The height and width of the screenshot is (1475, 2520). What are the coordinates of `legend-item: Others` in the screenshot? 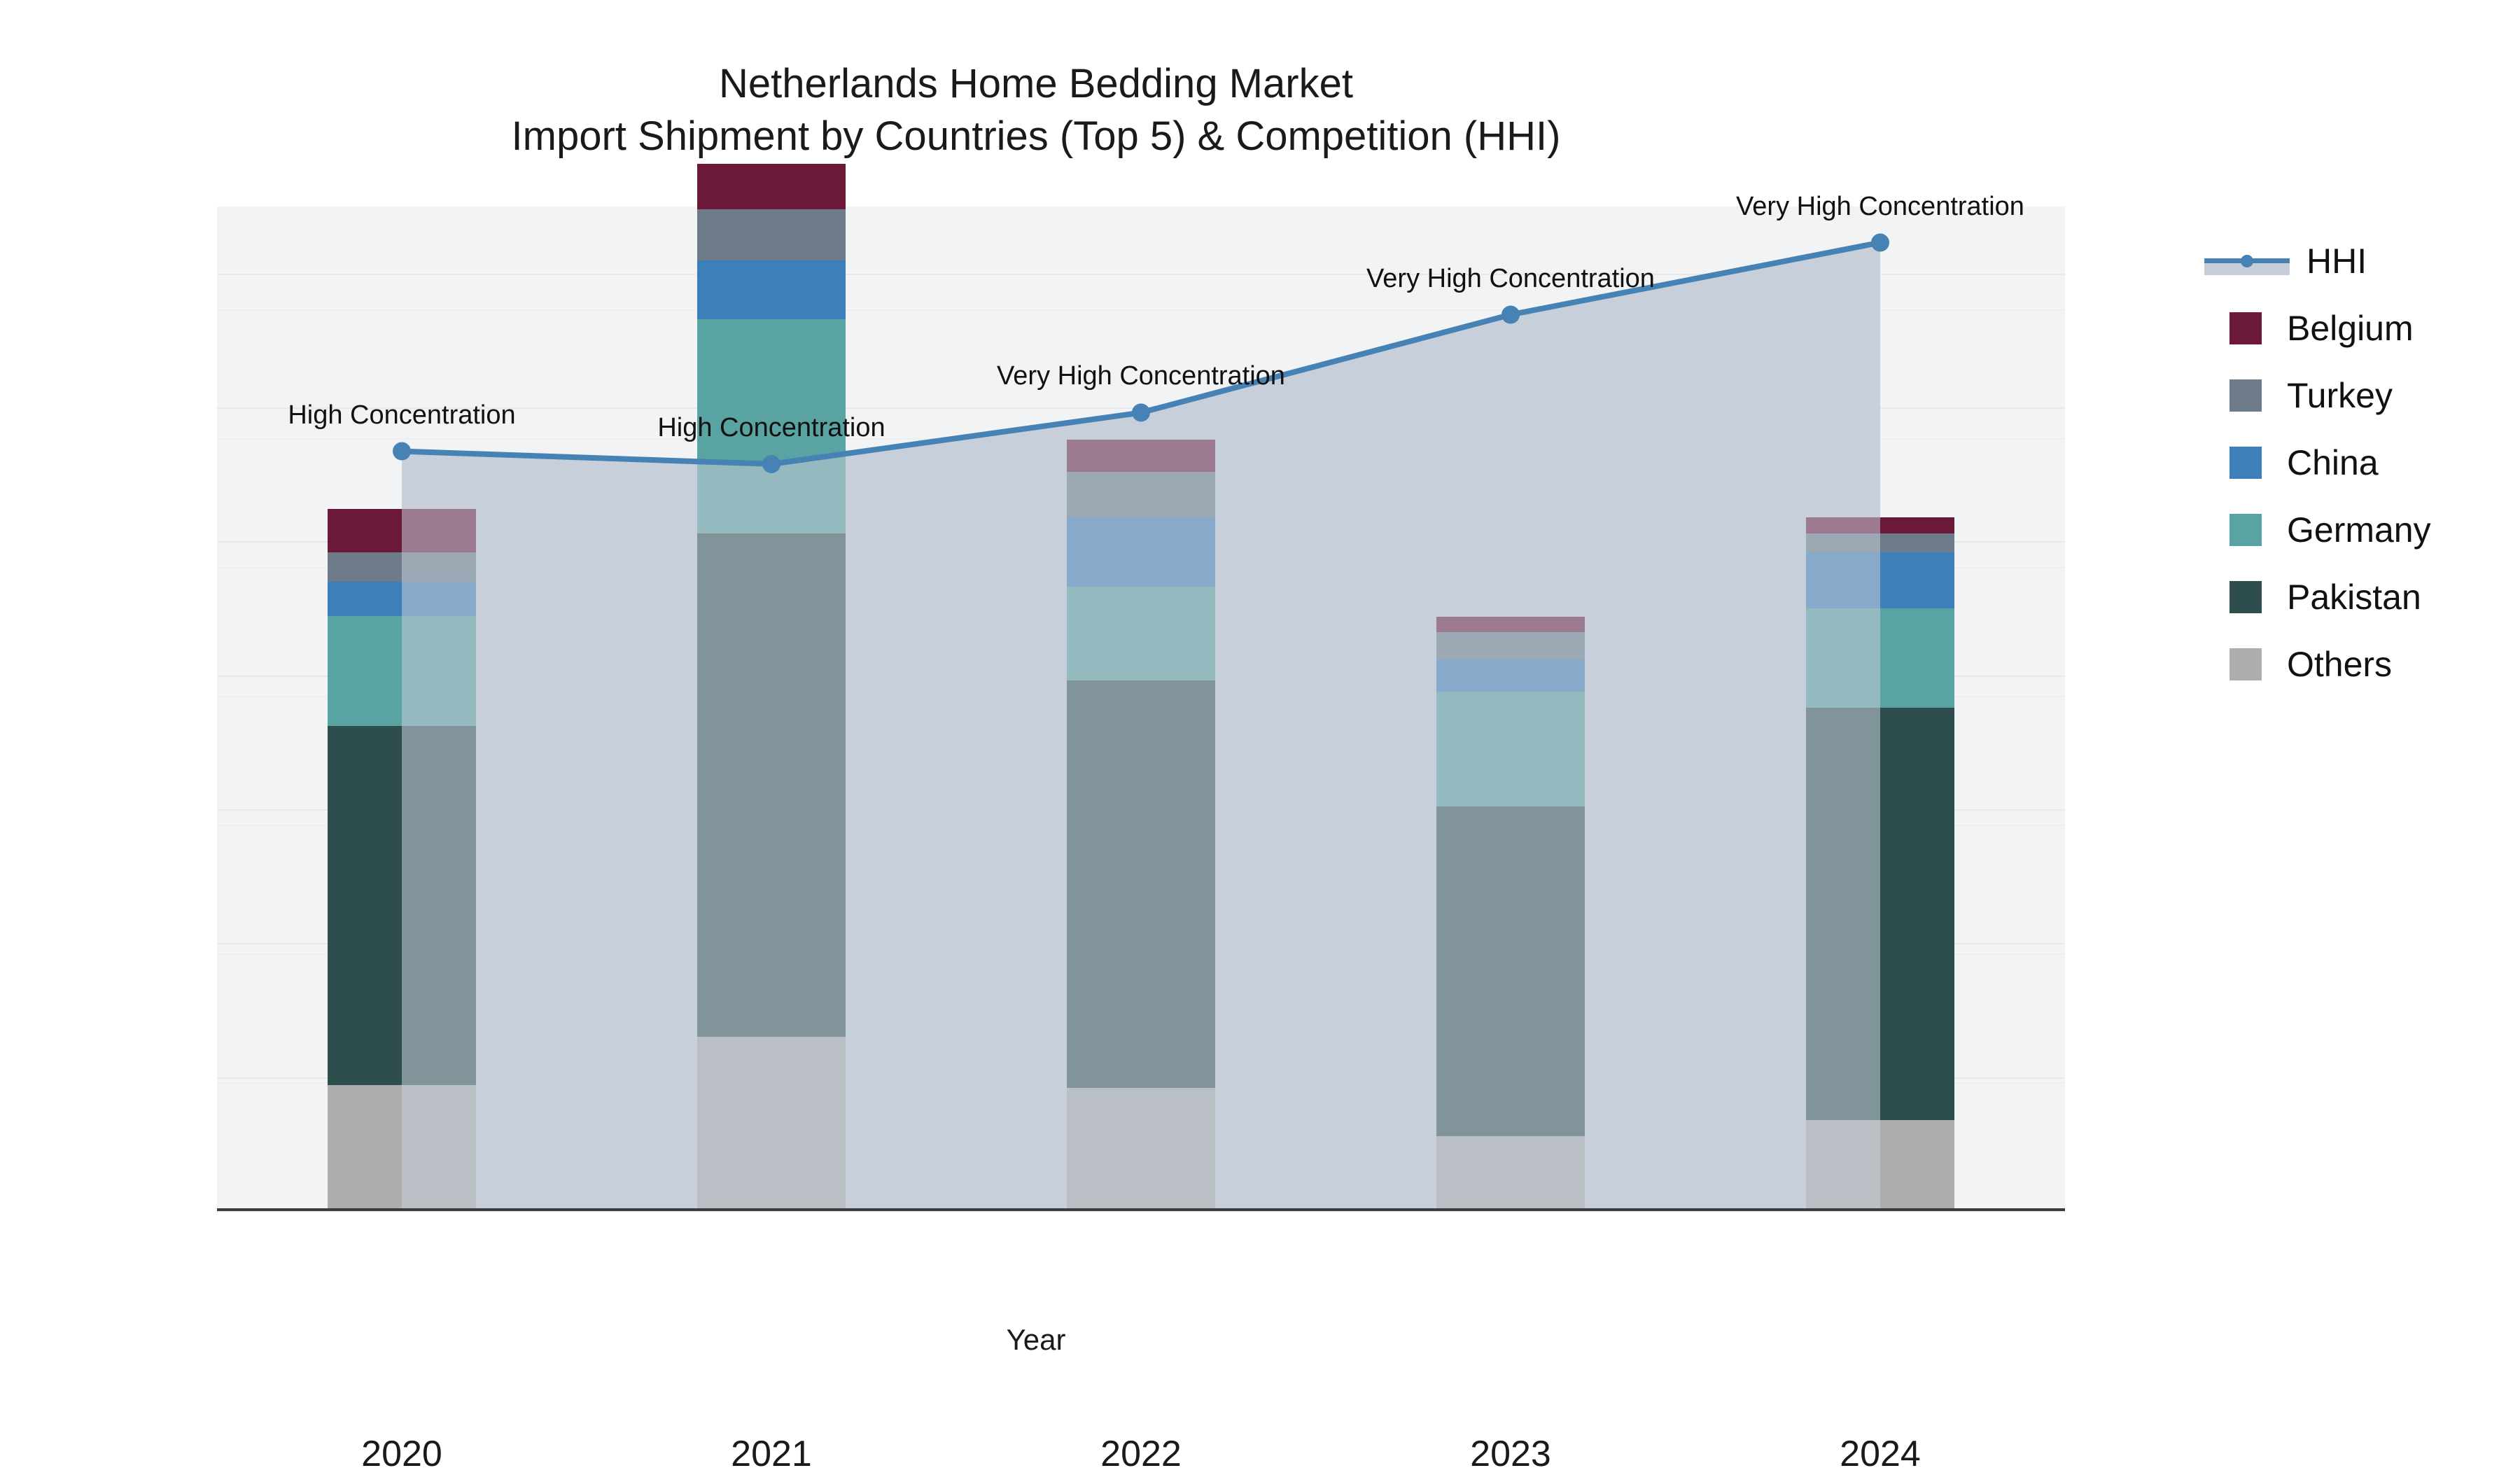 It's located at (2352, 664).